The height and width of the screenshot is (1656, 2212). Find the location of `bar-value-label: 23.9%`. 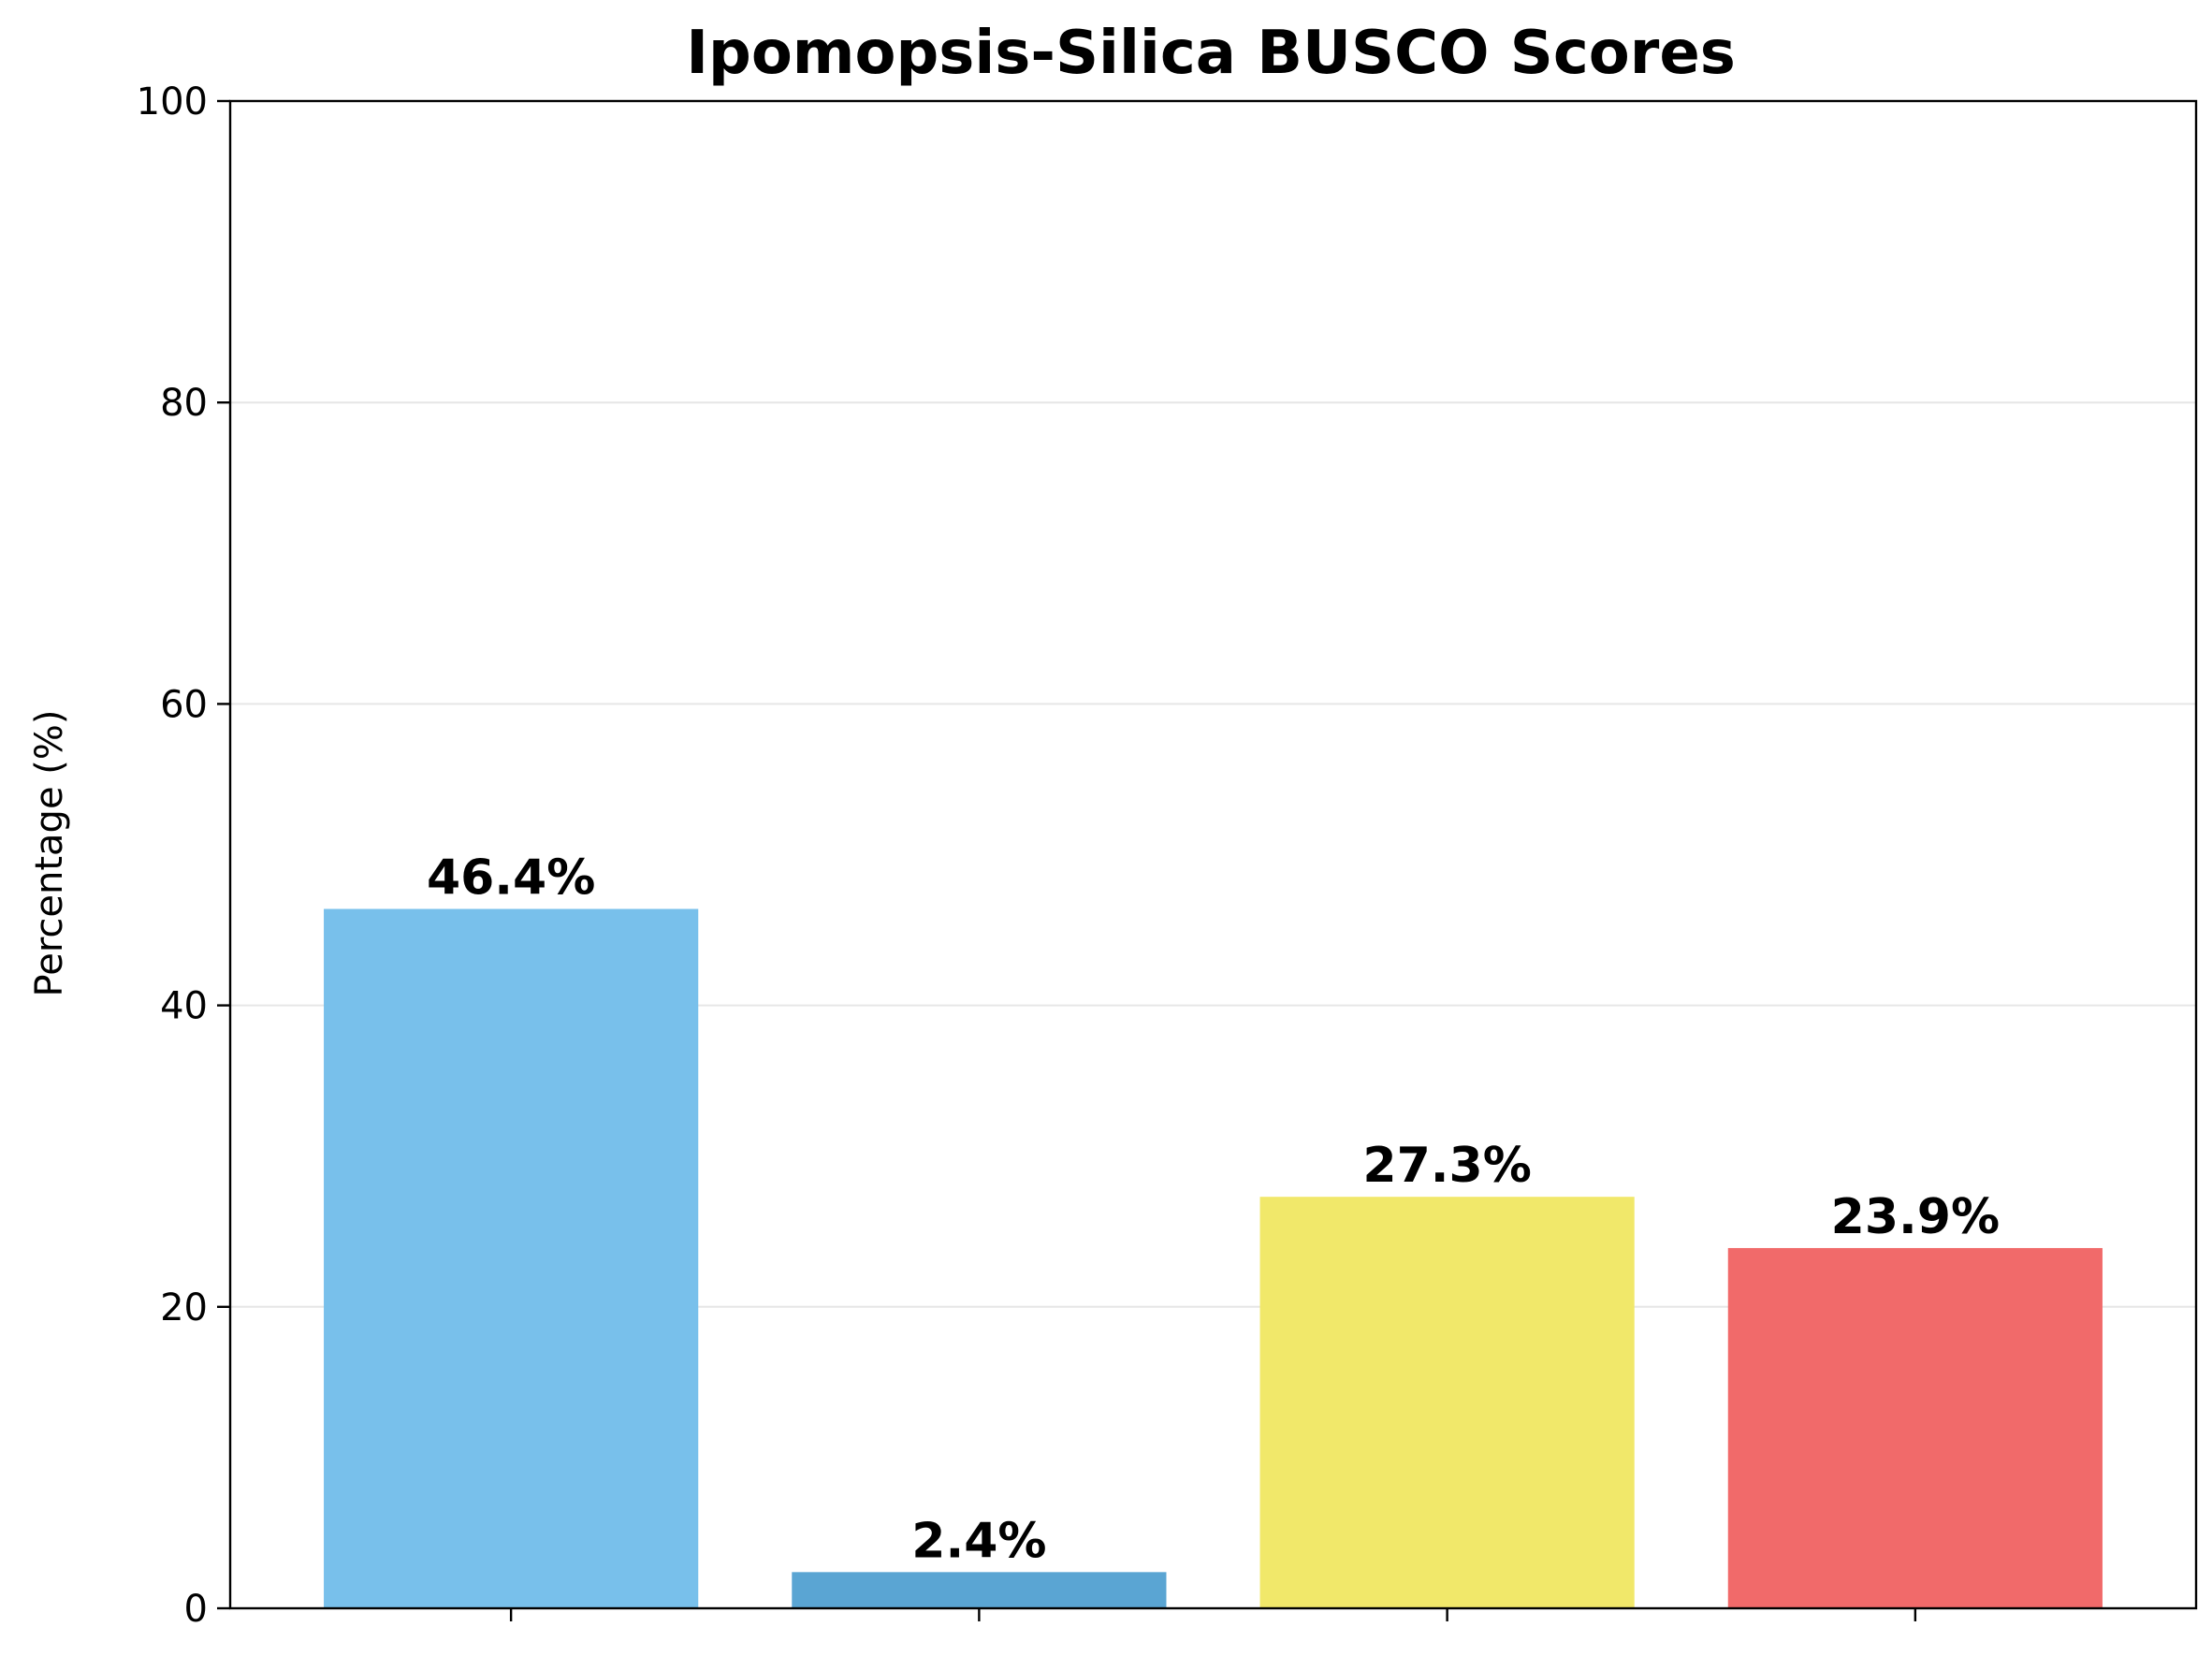

bar-value-label: 23.9% is located at coordinates (1915, 1217).